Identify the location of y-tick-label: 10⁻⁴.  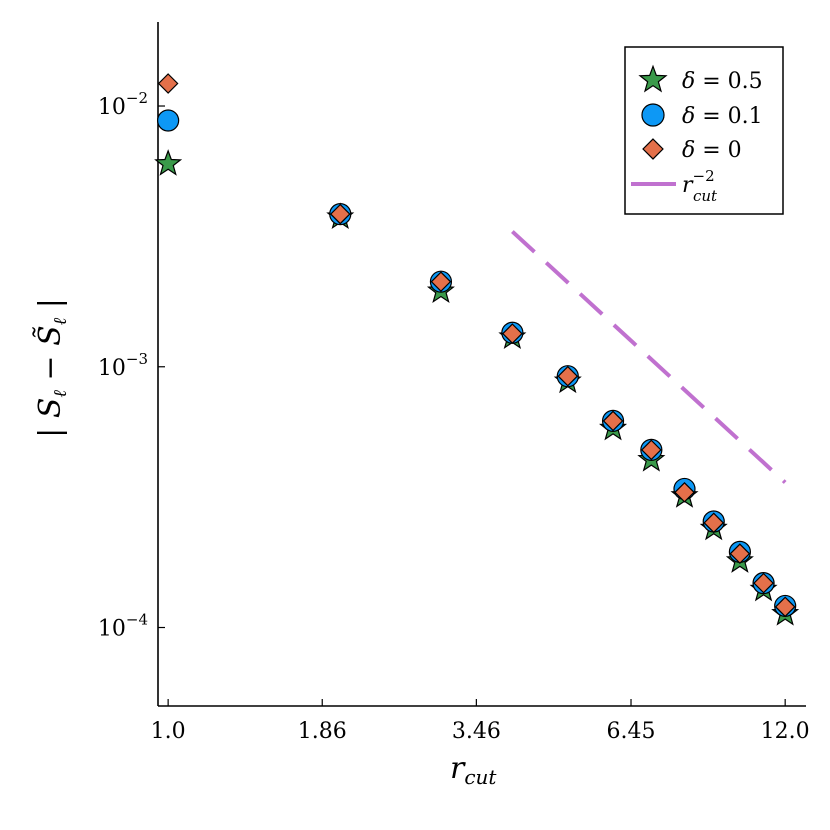
(123, 626).